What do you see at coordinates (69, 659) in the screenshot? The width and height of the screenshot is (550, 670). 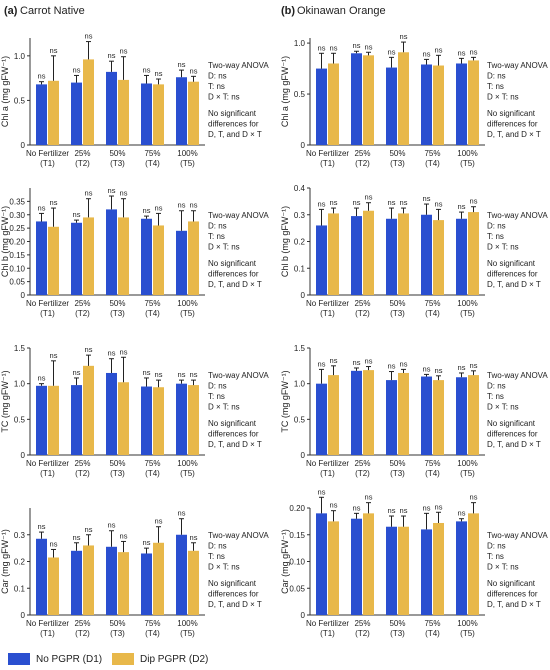 I see `legend-label-d1: No PGPR (D1)` at bounding box center [69, 659].